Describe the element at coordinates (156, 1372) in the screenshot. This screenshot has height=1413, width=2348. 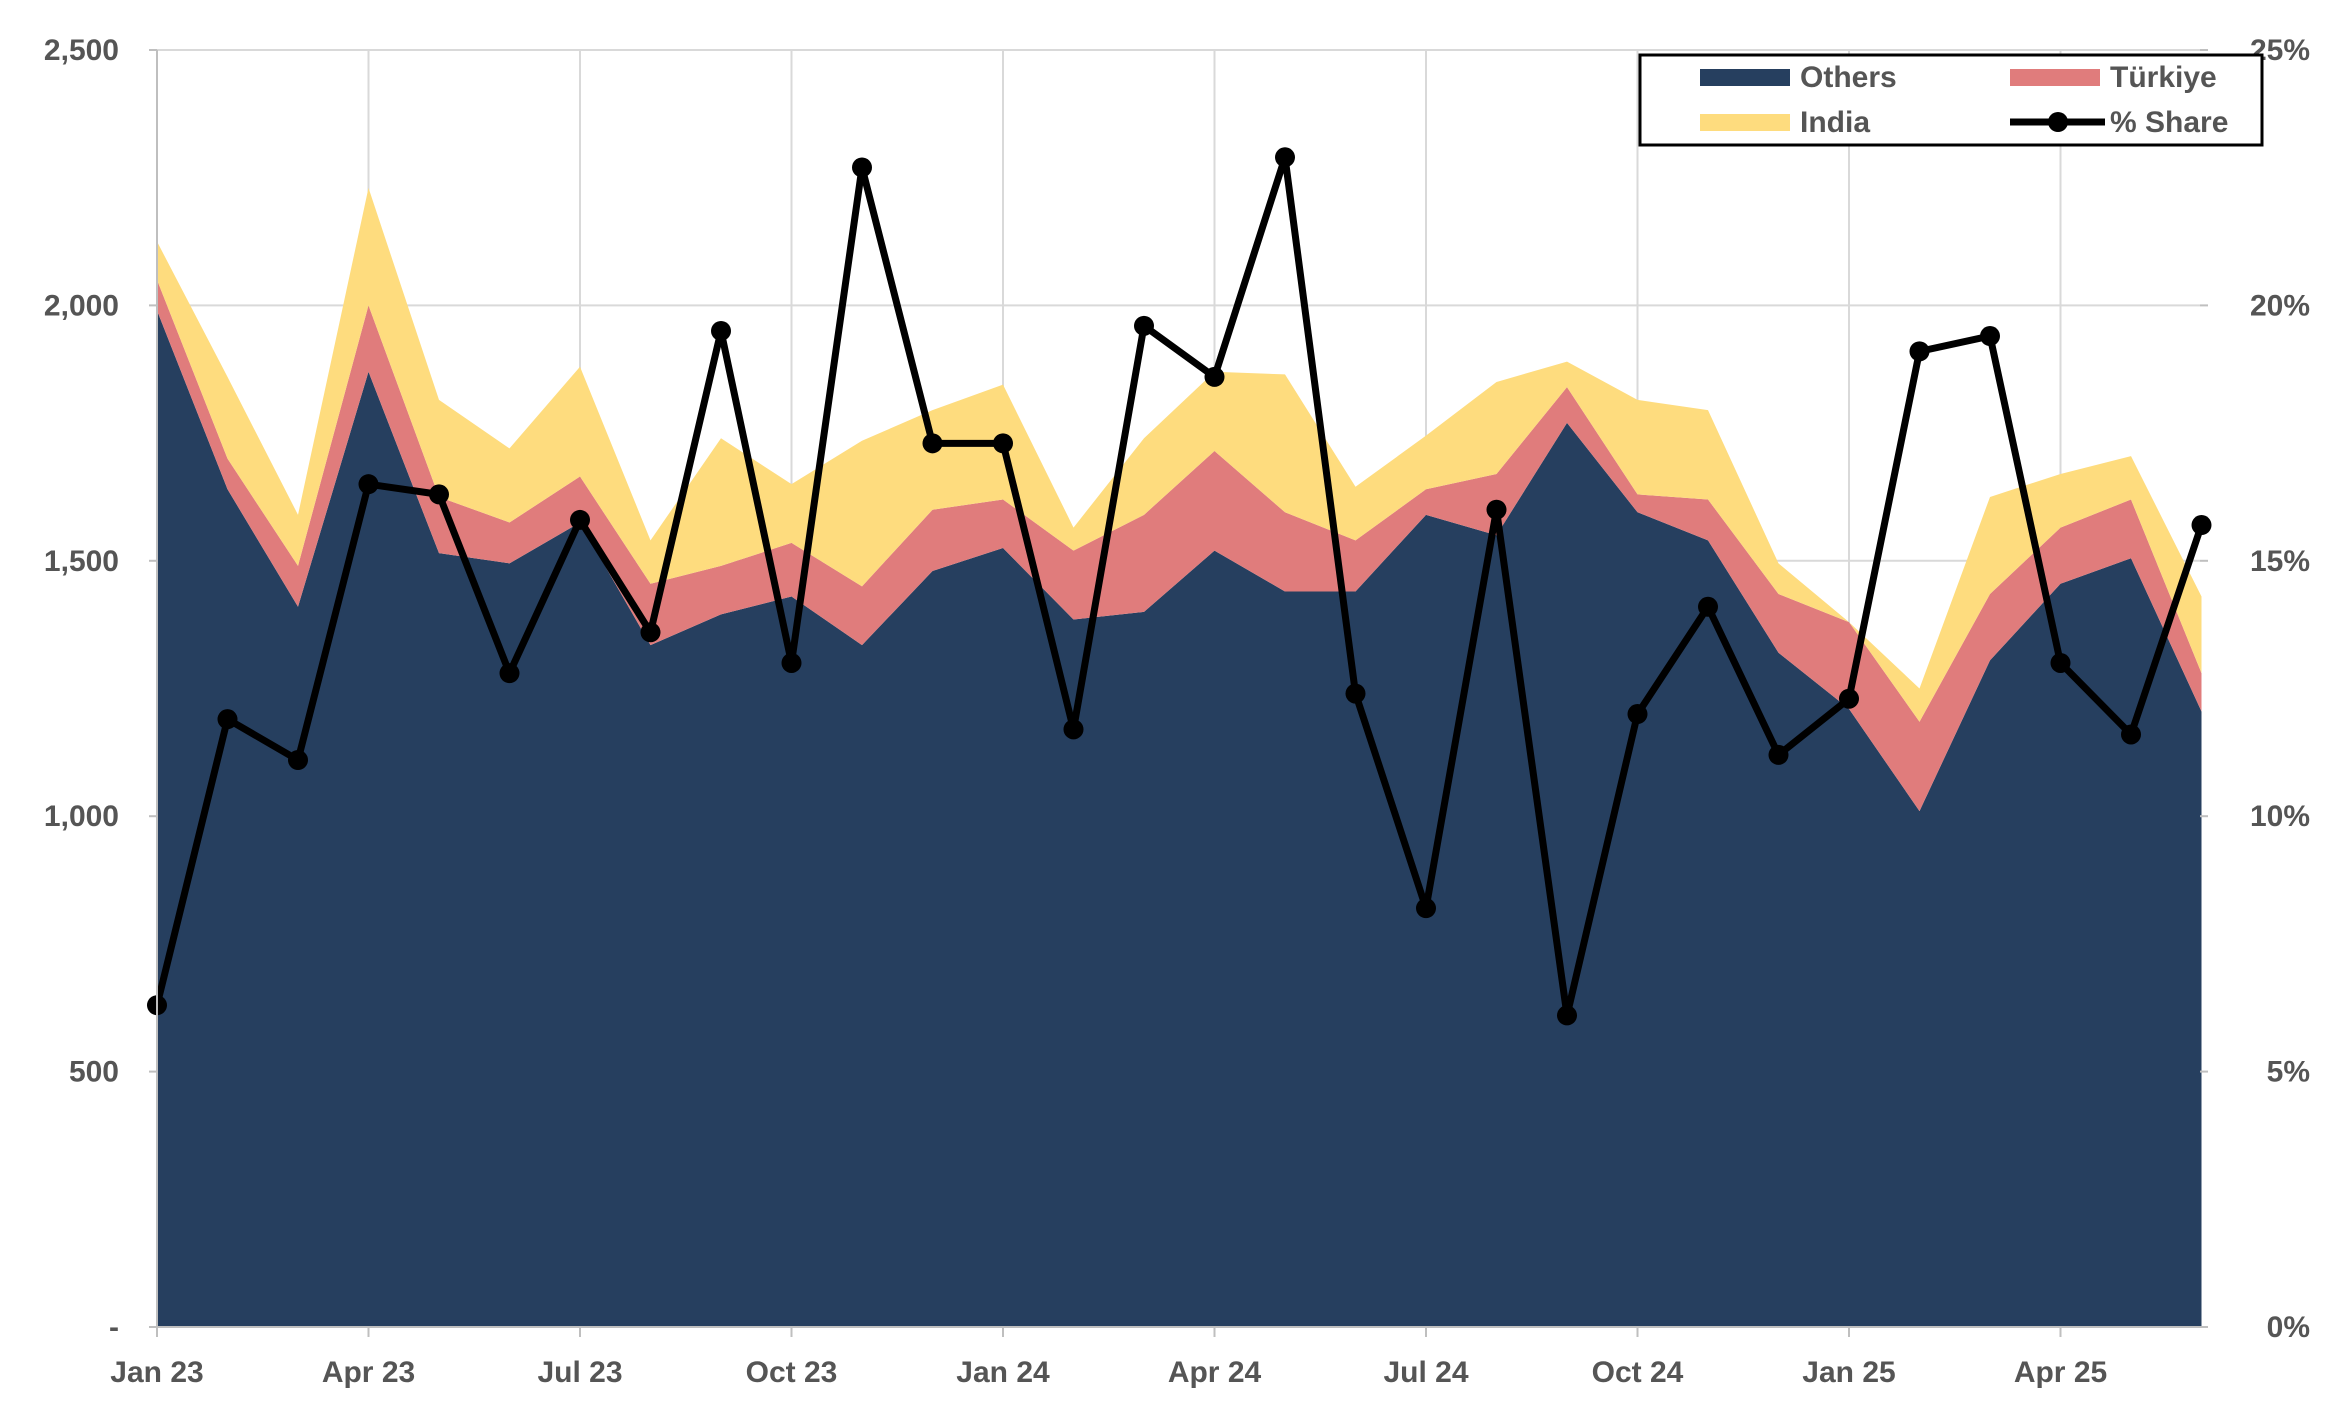
I see `x-tick-label: Jan 23` at that location.